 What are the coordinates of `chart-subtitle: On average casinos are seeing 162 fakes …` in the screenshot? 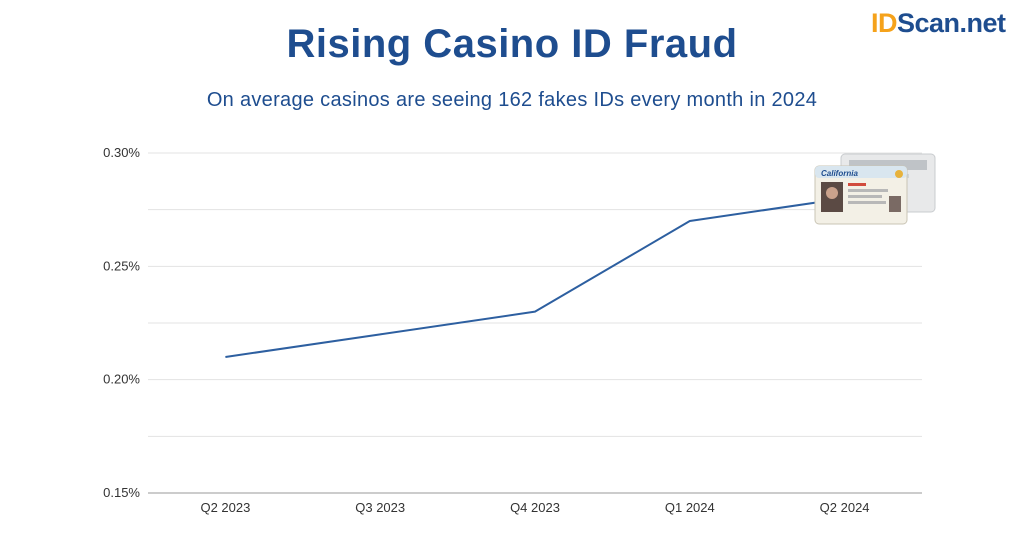 It's located at (512, 100).